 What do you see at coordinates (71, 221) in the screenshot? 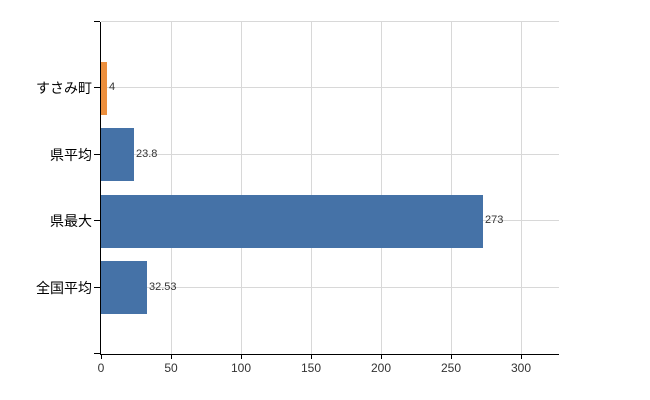
I see `category-label: 県最大` at bounding box center [71, 221].